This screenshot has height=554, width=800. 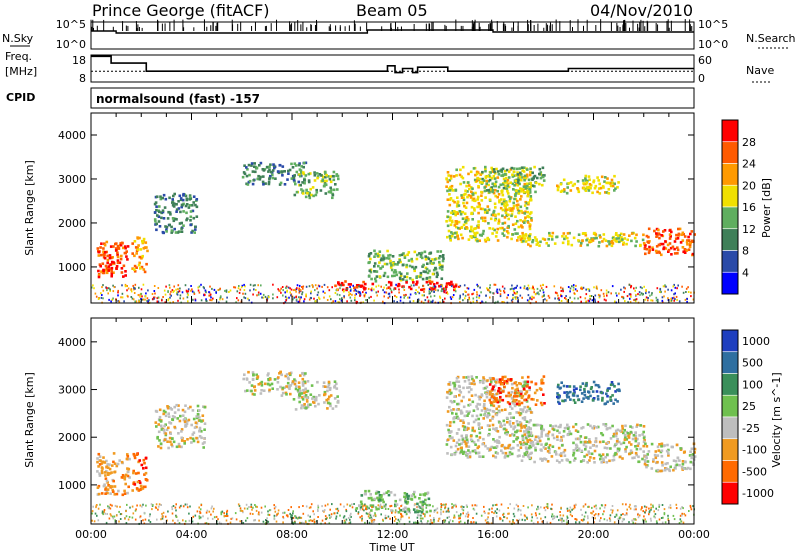 I want to click on y-tick-label: 1000, so click(x=72, y=267).